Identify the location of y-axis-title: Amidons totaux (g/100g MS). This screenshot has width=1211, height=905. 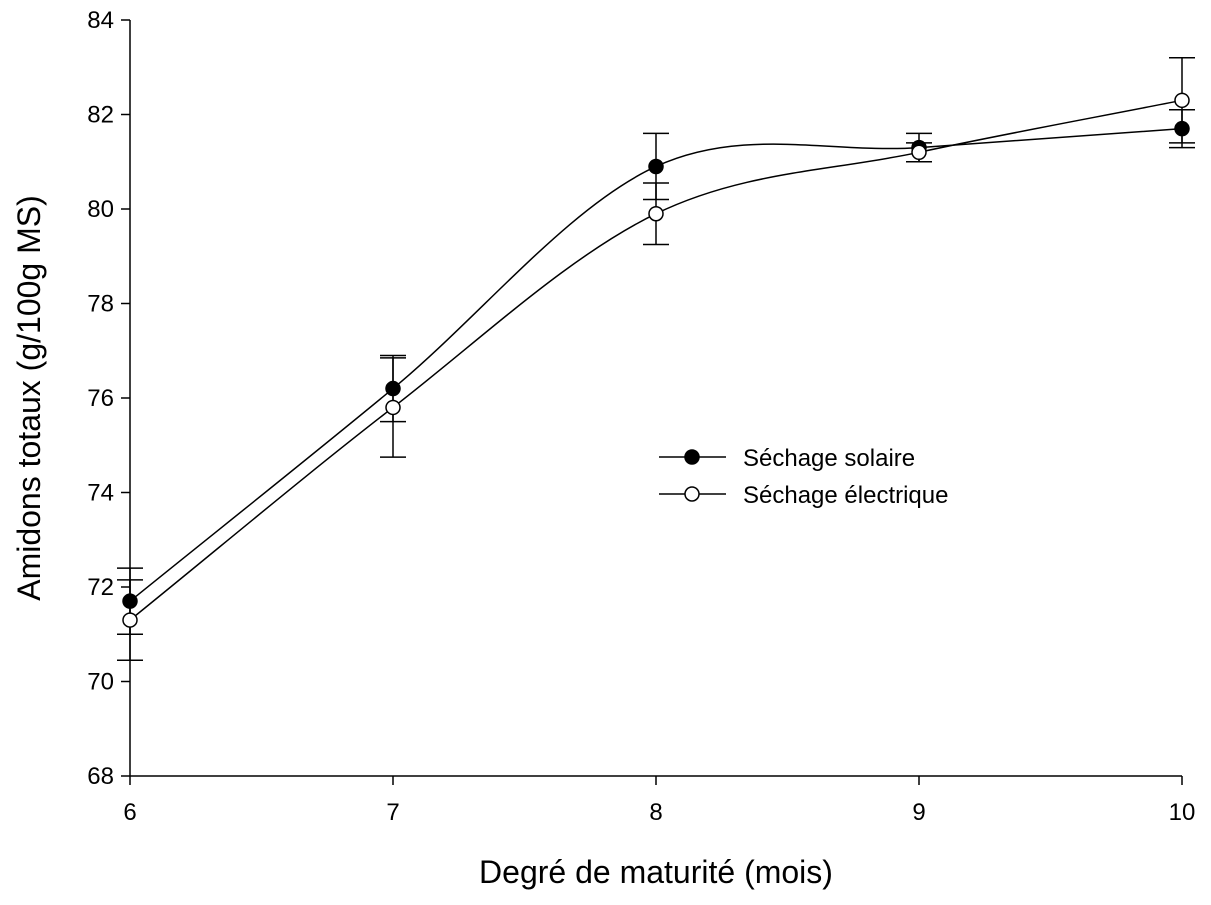
(29, 398).